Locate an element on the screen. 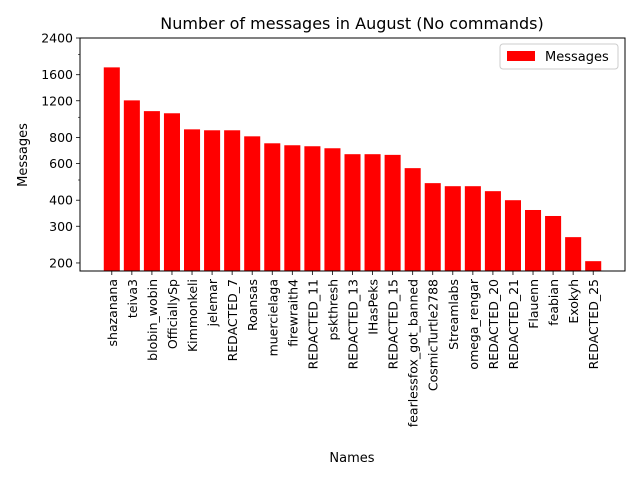  x-tick-label: OfficiallySp is located at coordinates (172, 314).